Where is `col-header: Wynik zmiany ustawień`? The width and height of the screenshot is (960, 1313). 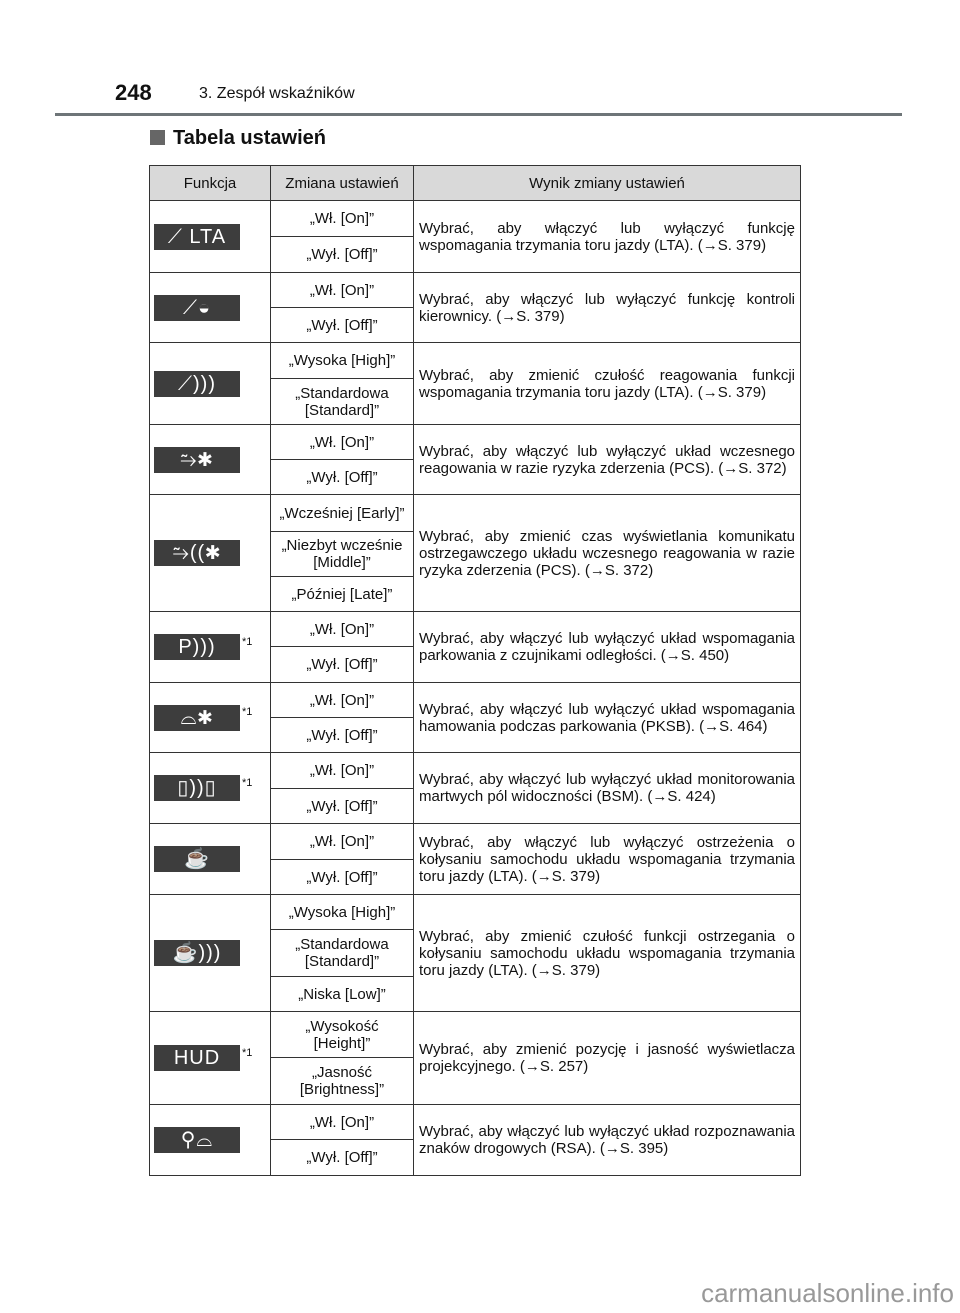 col-header: Wynik zmiany ustawień is located at coordinates (607, 183).